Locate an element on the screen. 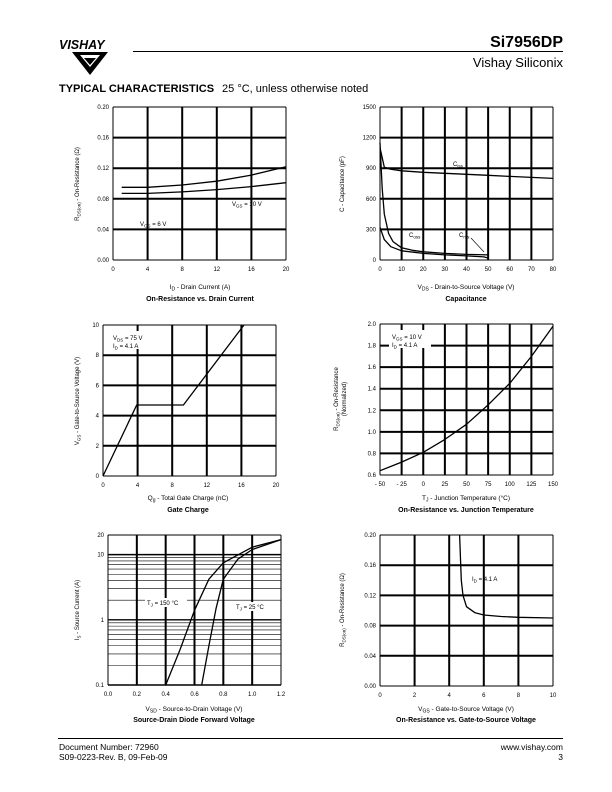 This screenshot has width=612, height=792. x-tick-label: 0.4 is located at coordinates (165, 695).